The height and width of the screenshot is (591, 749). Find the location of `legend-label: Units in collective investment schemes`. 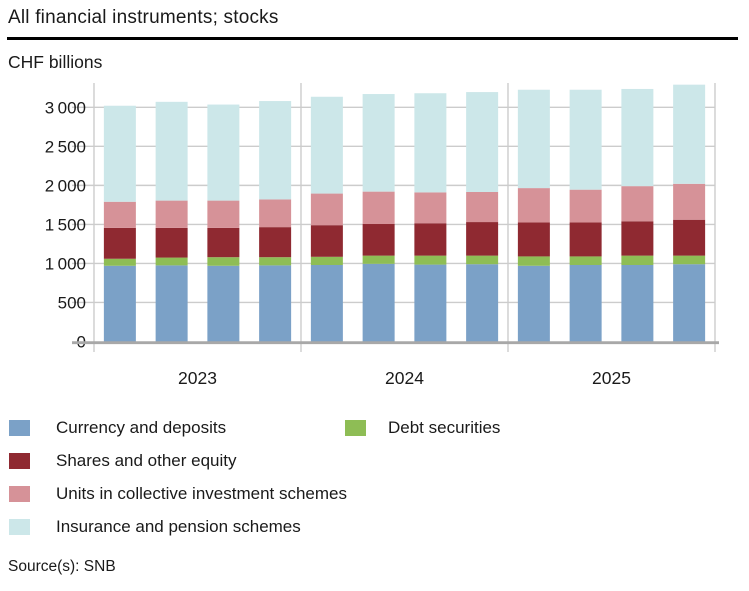

legend-label: Units in collective investment schemes is located at coordinates (202, 493).